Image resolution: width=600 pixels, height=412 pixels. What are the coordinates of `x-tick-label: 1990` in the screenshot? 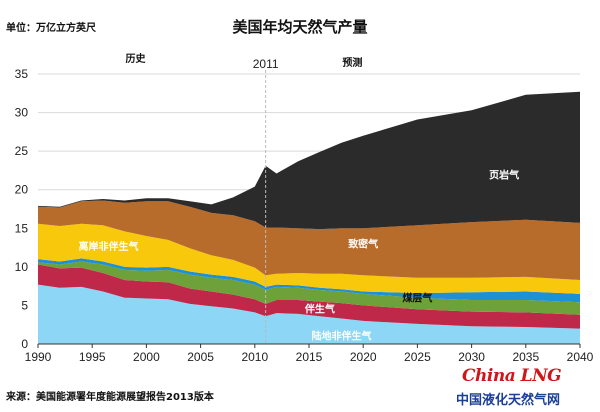 It's located at (38, 357).